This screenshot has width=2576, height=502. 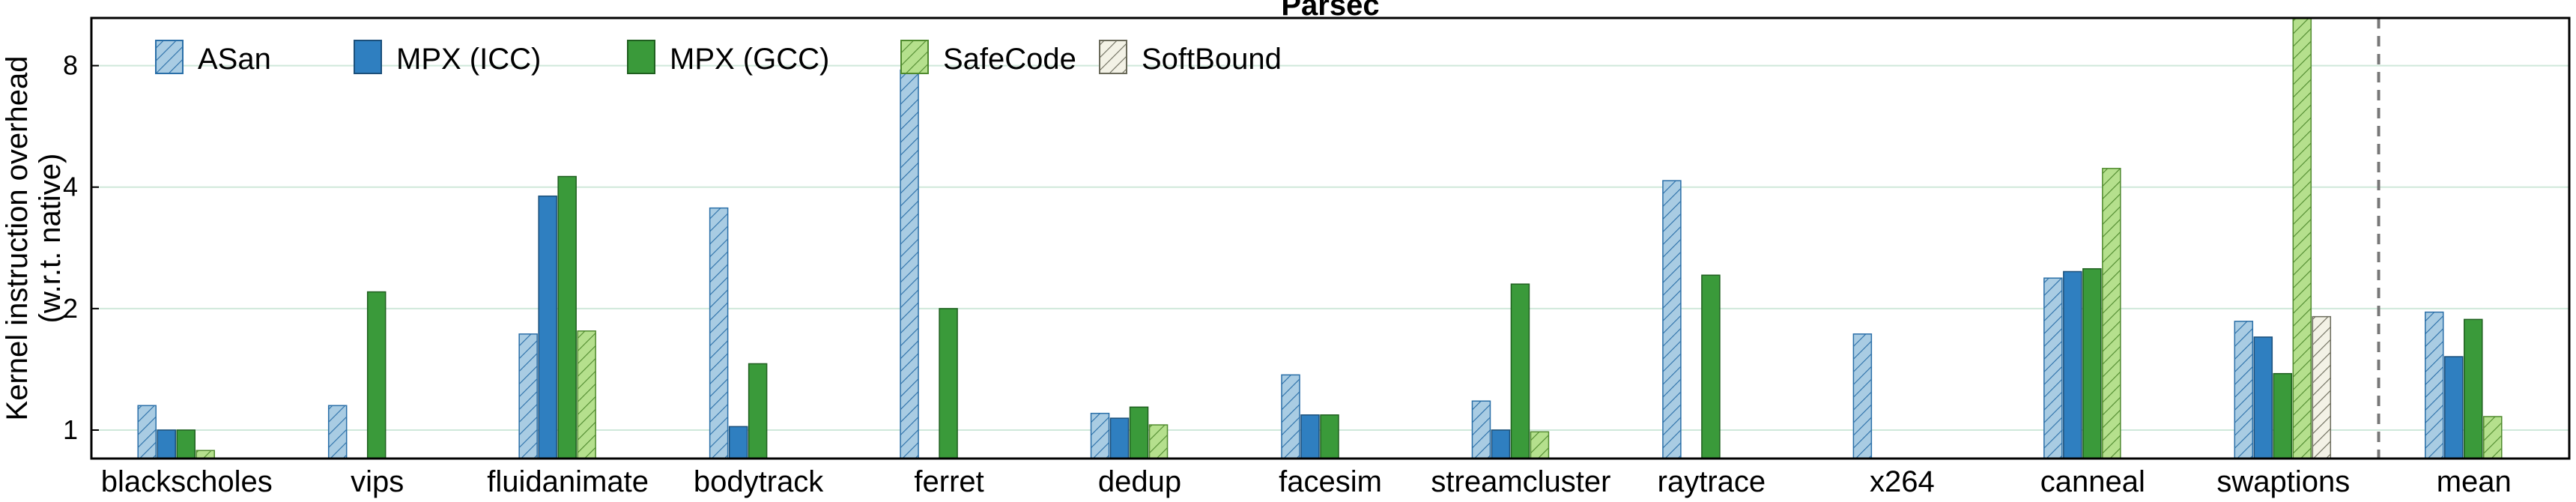 What do you see at coordinates (377, 481) in the screenshot?
I see `x-category-label-vips: vips` at bounding box center [377, 481].